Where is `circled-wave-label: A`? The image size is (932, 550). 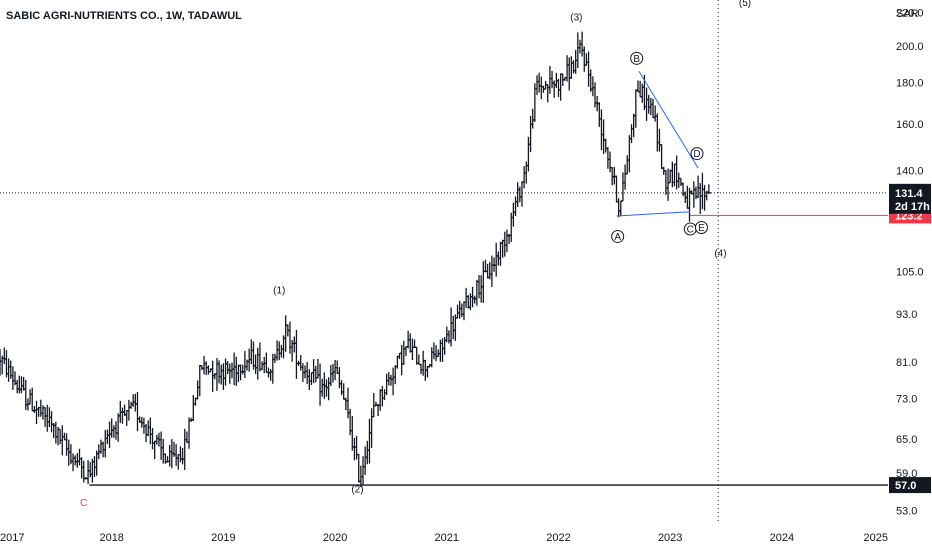 circled-wave-label: A is located at coordinates (618, 236).